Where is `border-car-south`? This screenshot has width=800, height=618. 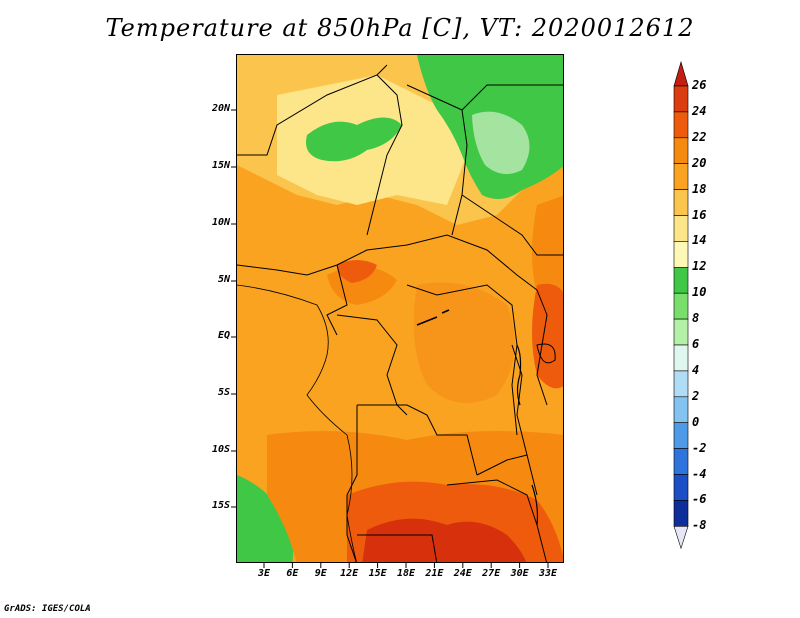 border-car-south is located at coordinates (387, 262).